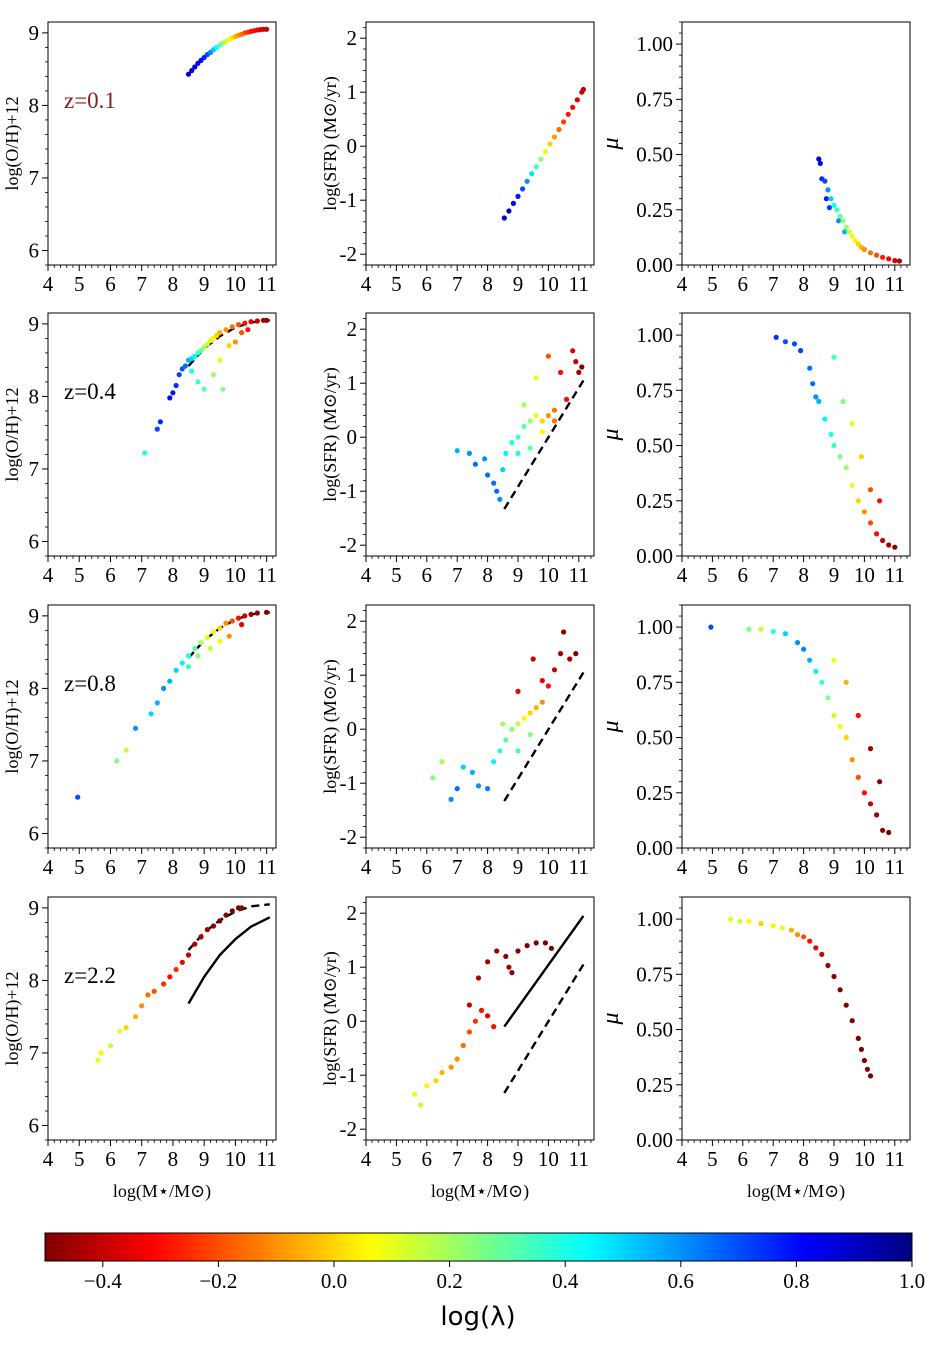 Image resolution: width=933 pixels, height=1359 pixels. What do you see at coordinates (90, 100) in the screenshot?
I see `redshift-annotation: z=0.1` at bounding box center [90, 100].